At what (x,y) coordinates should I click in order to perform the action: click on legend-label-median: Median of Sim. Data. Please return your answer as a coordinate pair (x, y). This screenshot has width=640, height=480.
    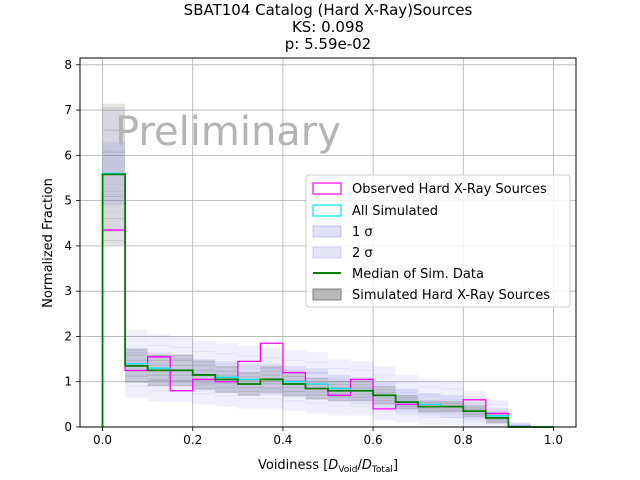
    Looking at the image, I should click on (418, 274).